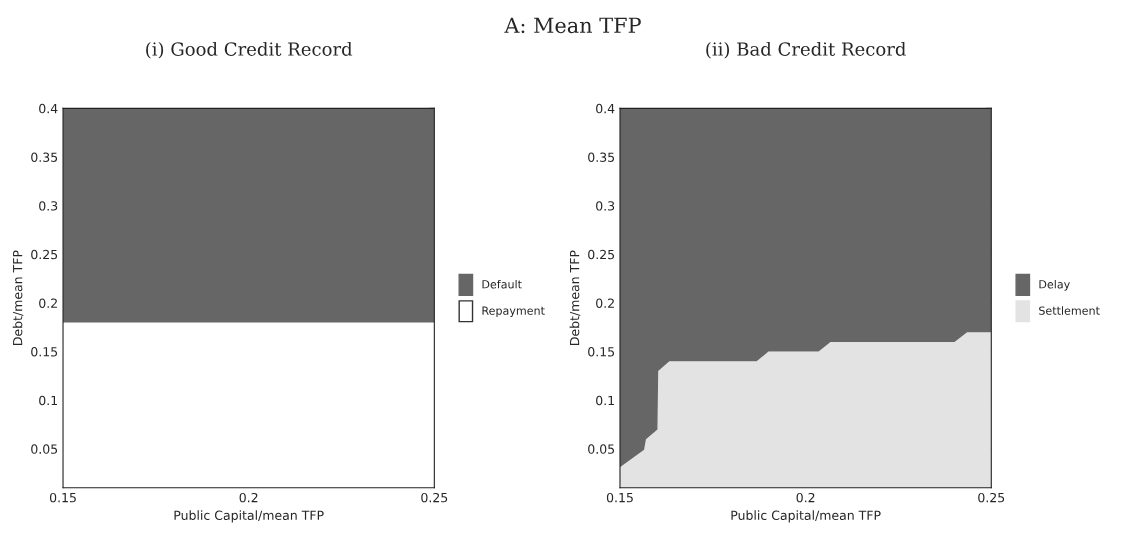 The width and height of the screenshot is (1146, 542). Describe the element at coordinates (806, 50) in the screenshot. I see `chart-title: (ii) Bad Credit Record` at that location.